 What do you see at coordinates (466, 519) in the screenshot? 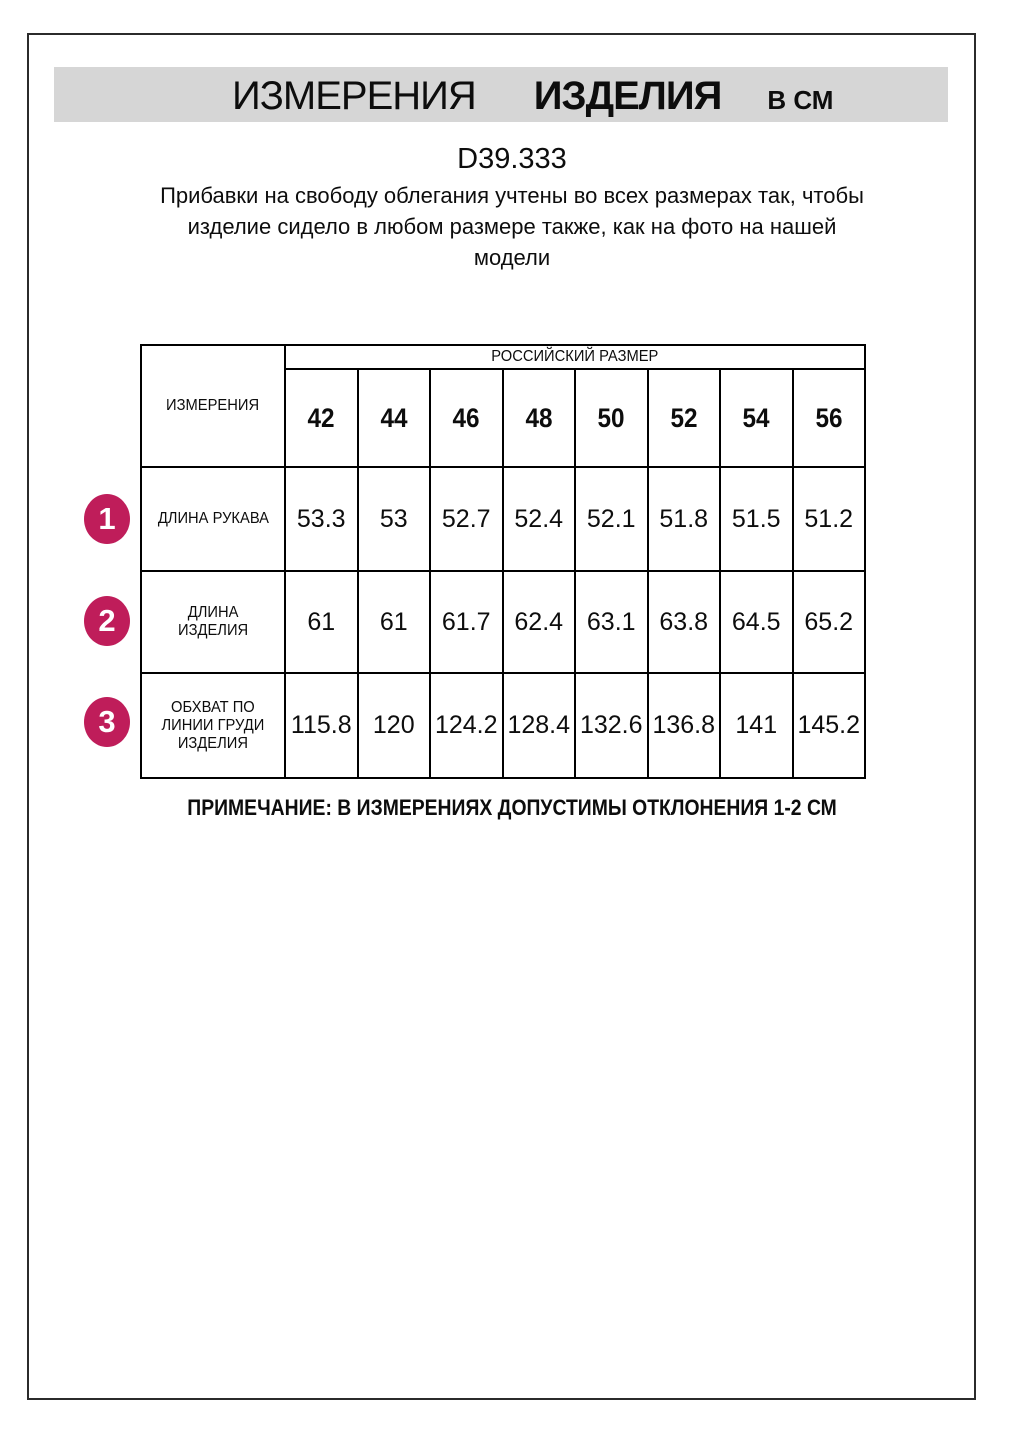
I see `value-cell: 52.7` at bounding box center [466, 519].